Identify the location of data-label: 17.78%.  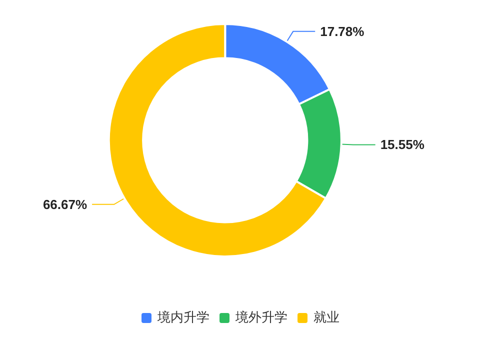
(342, 31).